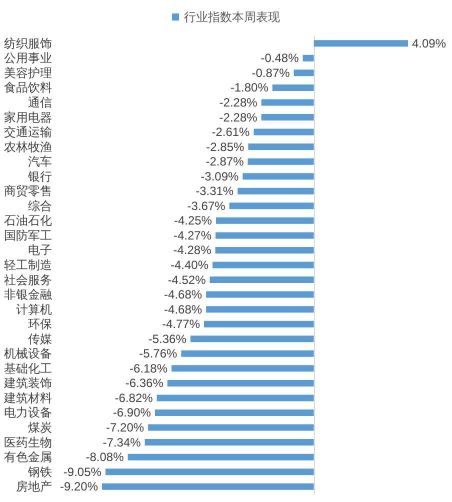 This screenshot has height=502, width=452. Describe the element at coordinates (28, 457) in the screenshot. I see `y-tick-label: 有色金属` at that location.